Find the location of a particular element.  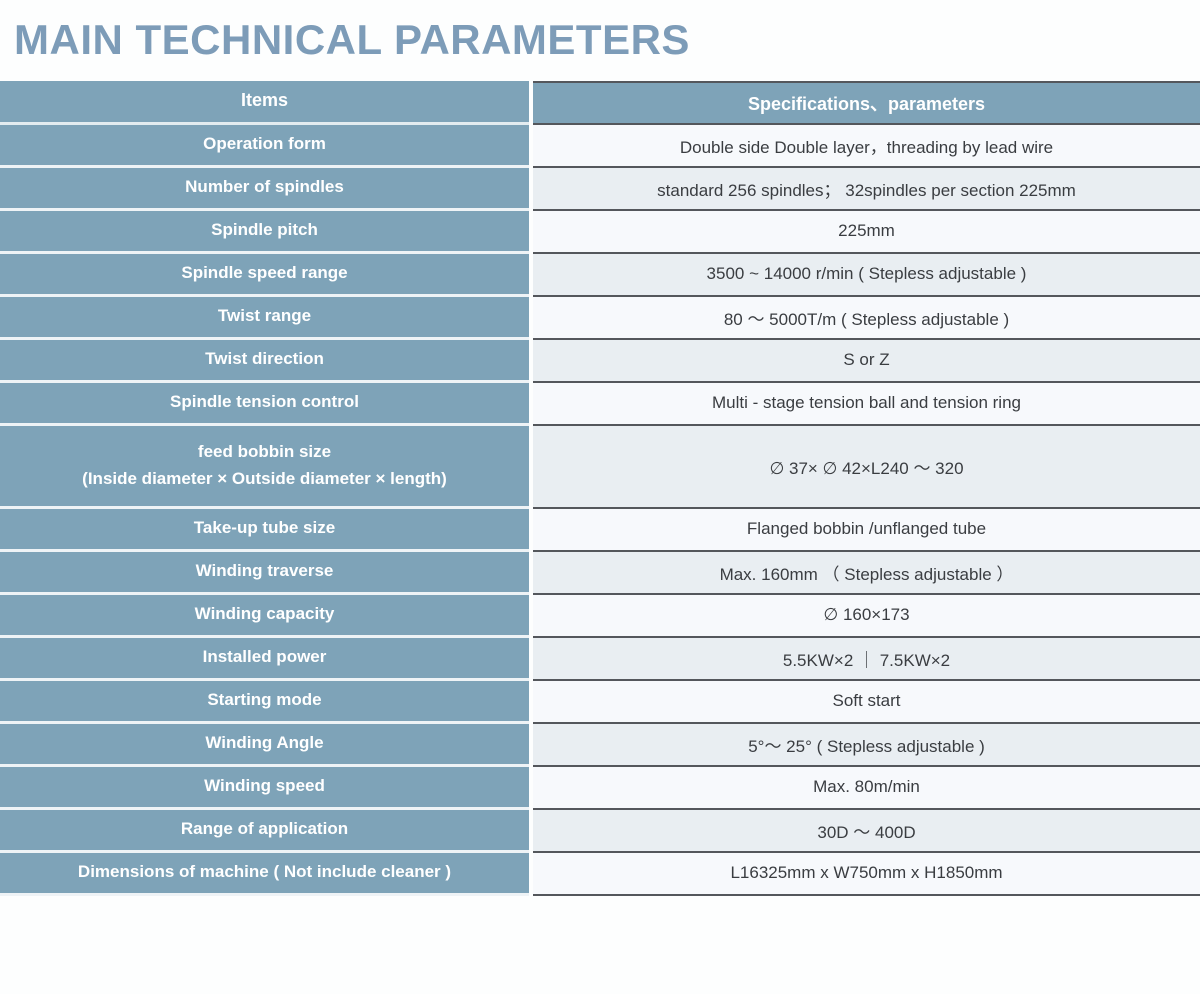

value-text: Soft start is located at coordinates (866, 700).